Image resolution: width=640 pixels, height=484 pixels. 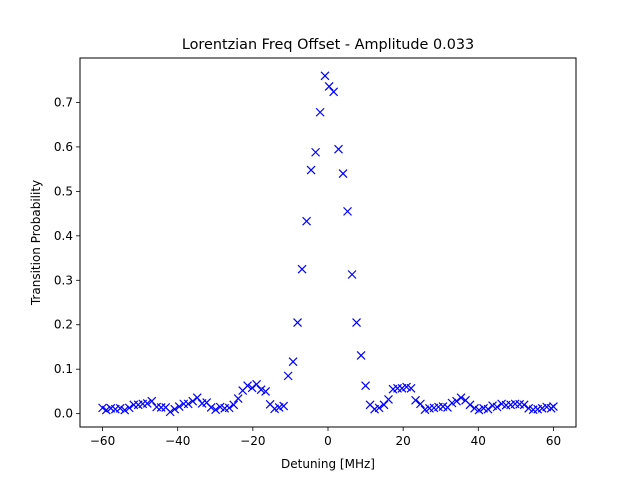 What do you see at coordinates (63, 325) in the screenshot?
I see `y-tick-label: 0.2` at bounding box center [63, 325].